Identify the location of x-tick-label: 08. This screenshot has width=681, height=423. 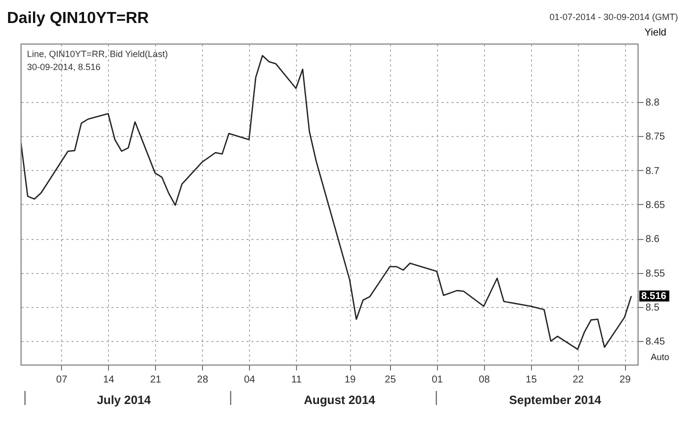
(484, 380).